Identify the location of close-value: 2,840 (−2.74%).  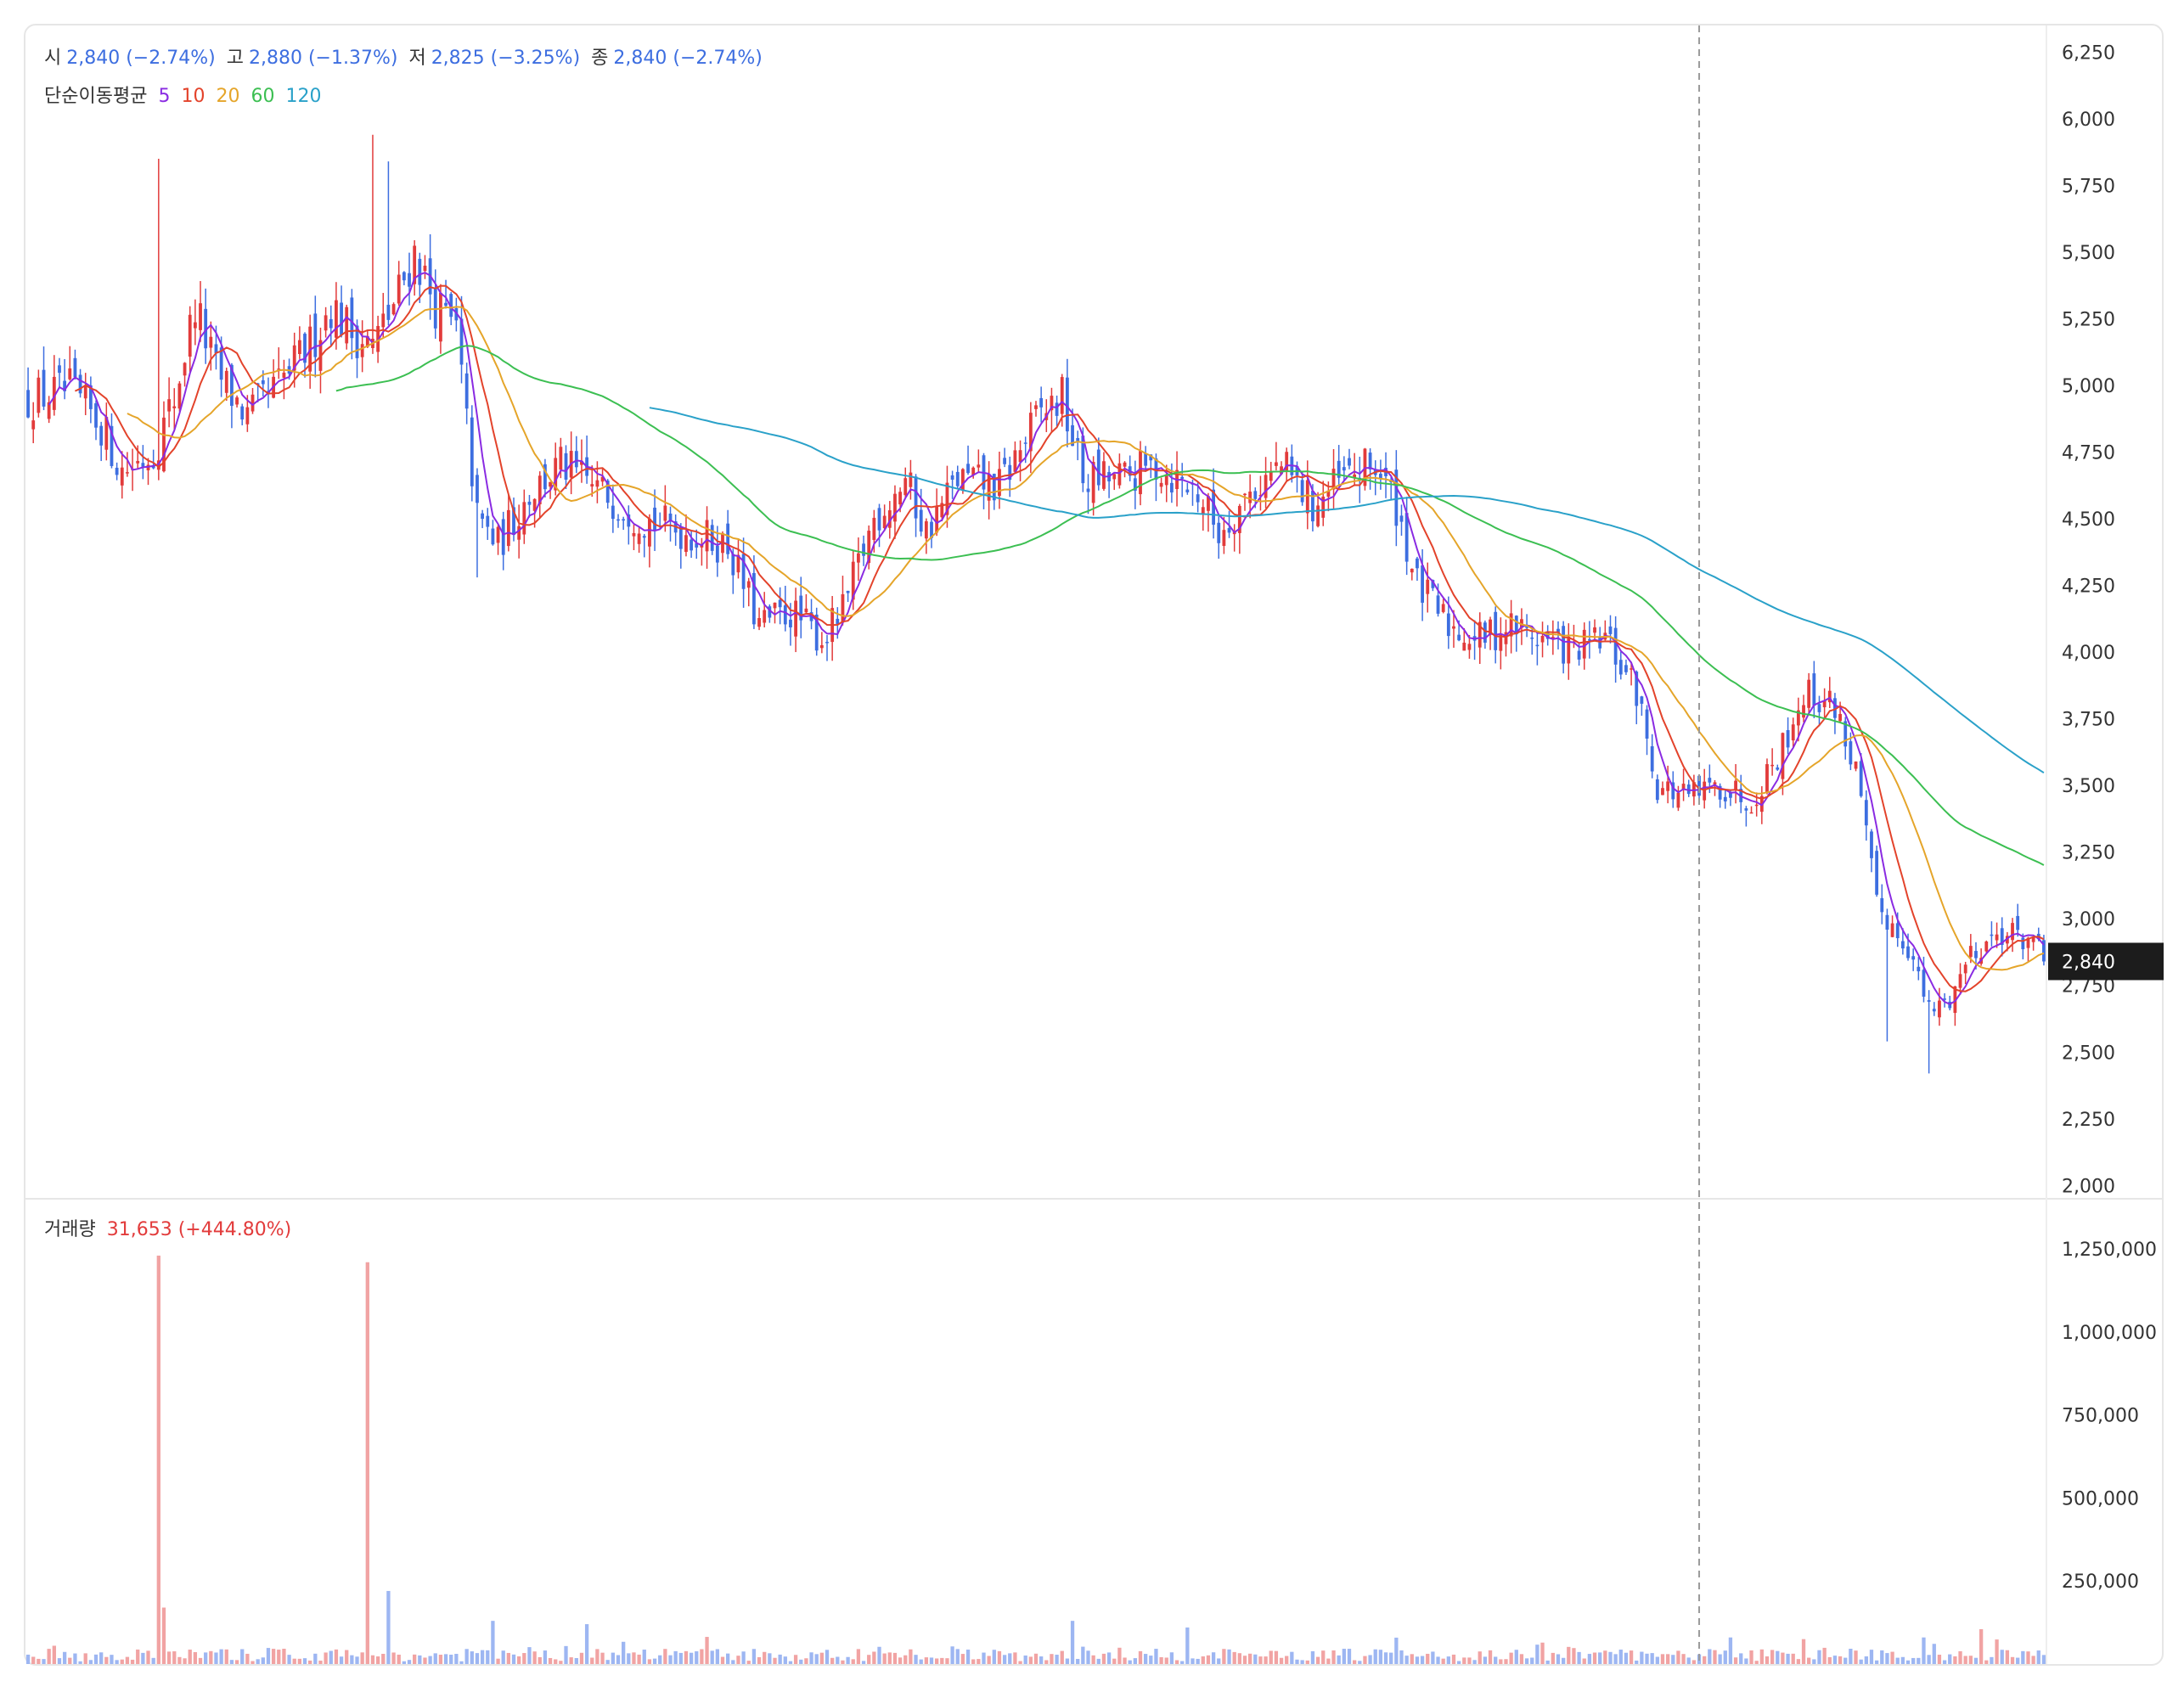
(688, 59).